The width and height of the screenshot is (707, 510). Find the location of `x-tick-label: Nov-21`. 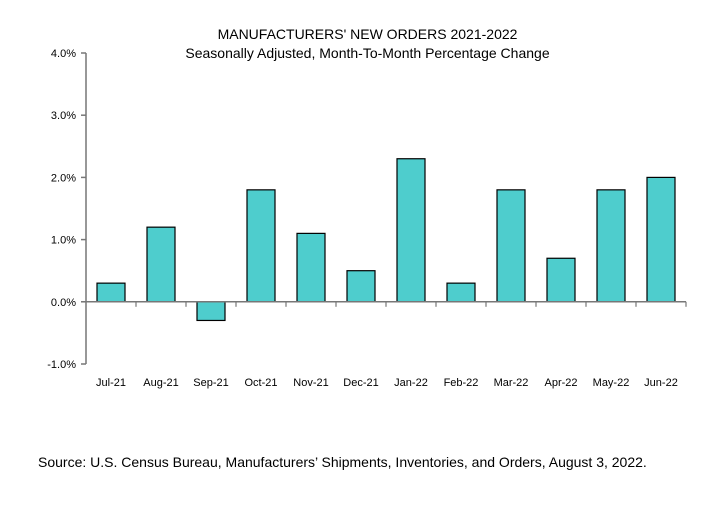

x-tick-label: Nov-21 is located at coordinates (310, 383).